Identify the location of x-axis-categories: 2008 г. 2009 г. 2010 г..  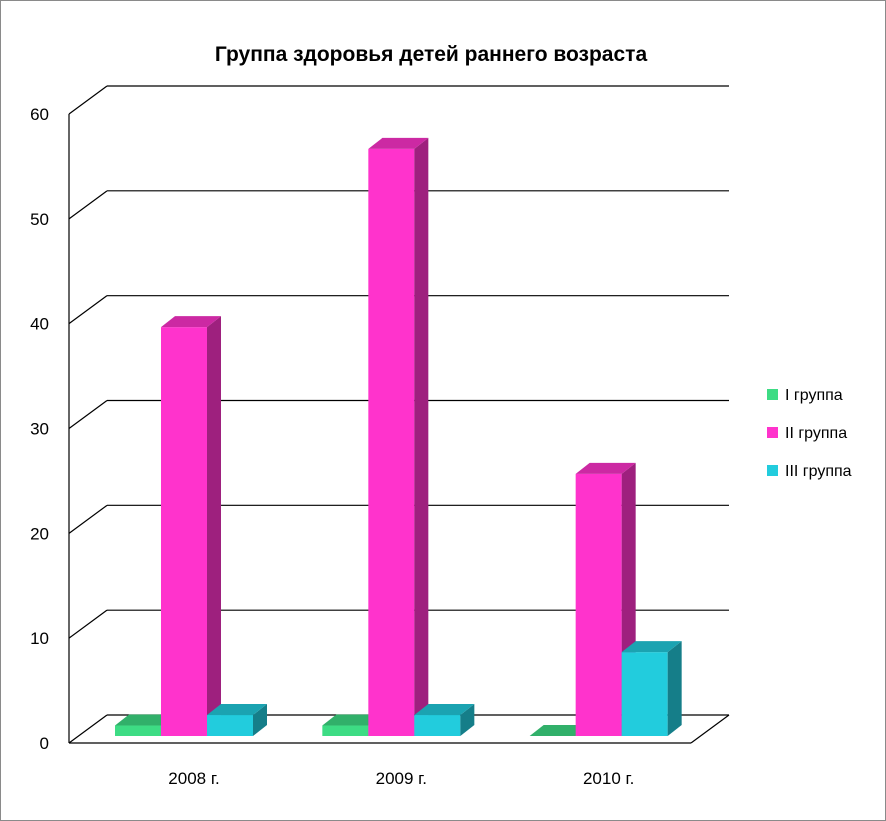
(401, 778).